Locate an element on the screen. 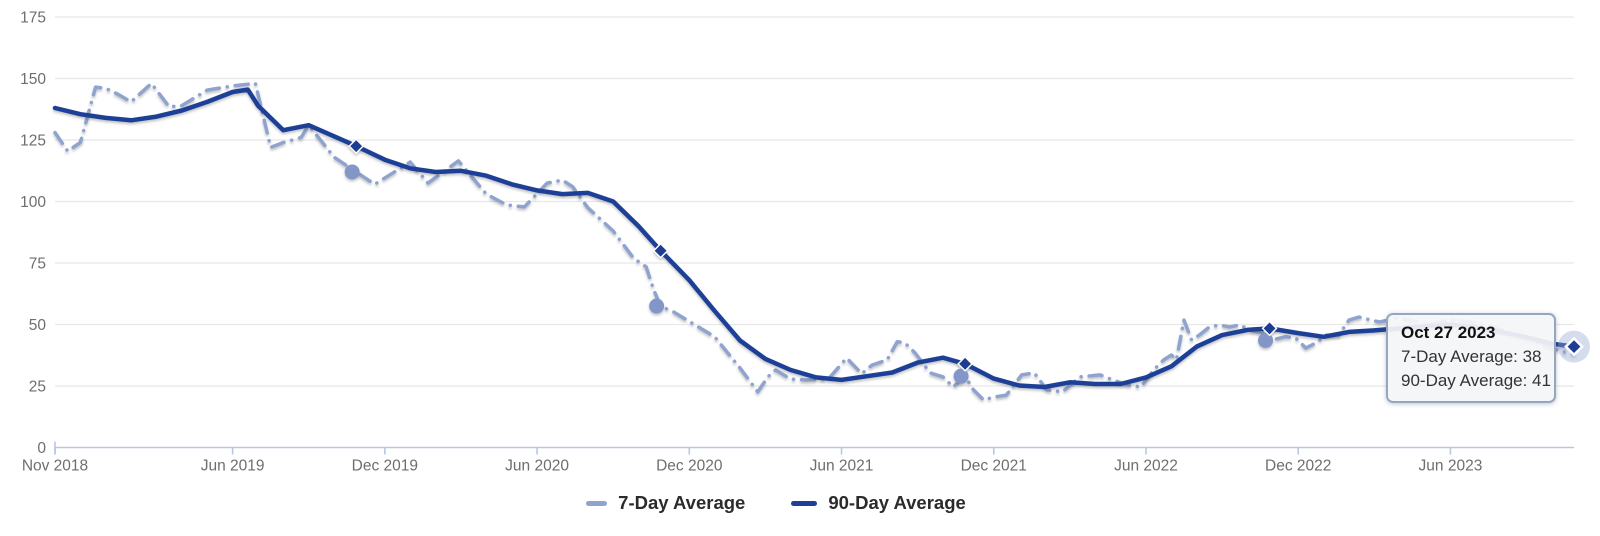 The height and width of the screenshot is (536, 1600). x-tick-label: Jun 2020 is located at coordinates (537, 466).